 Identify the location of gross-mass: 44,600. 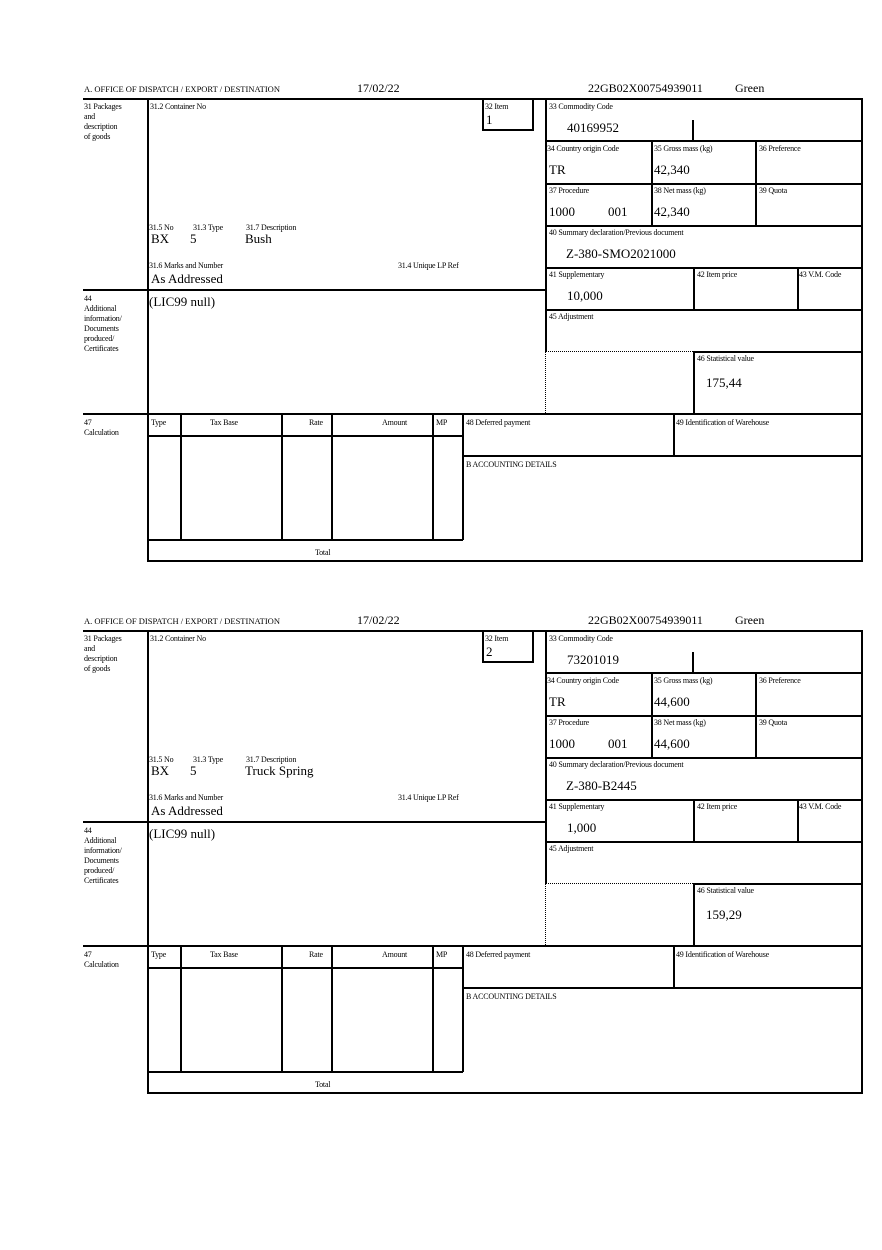
(672, 701).